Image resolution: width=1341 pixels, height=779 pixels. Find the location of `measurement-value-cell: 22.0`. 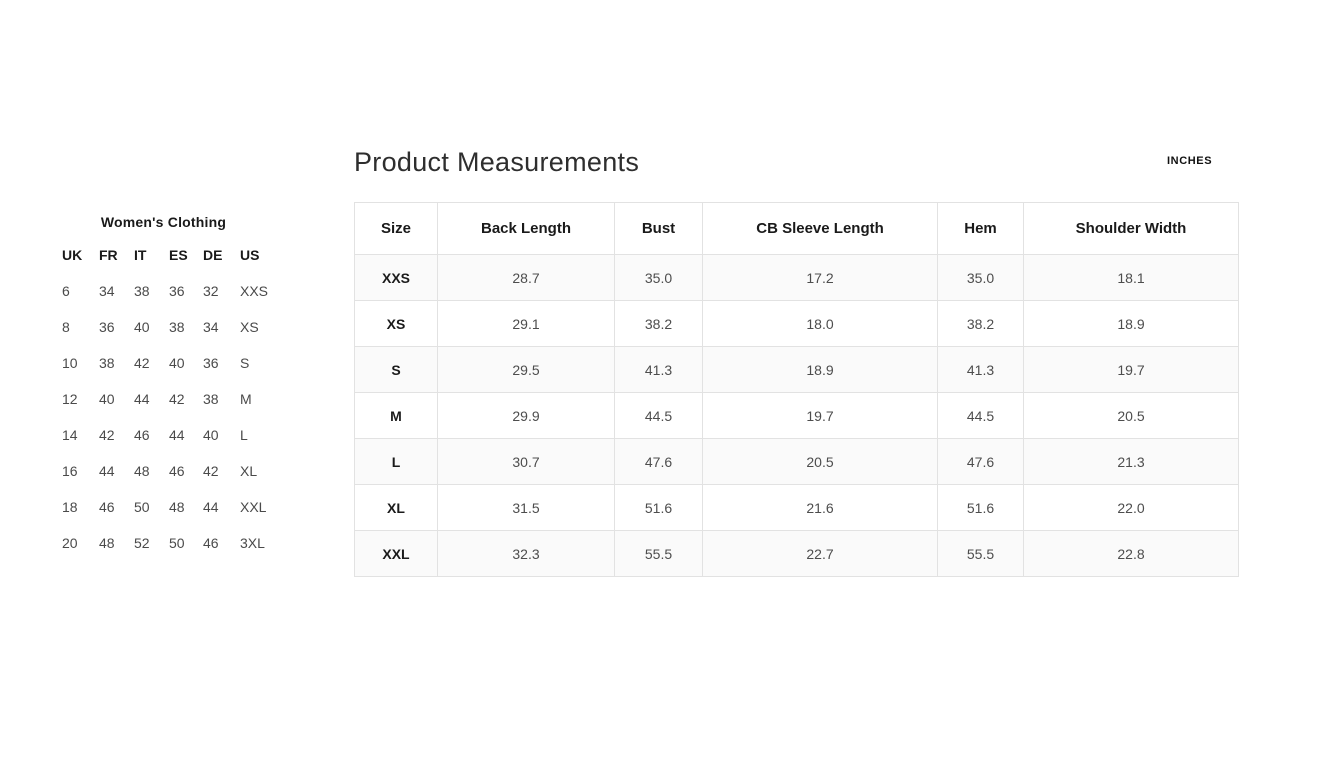

measurement-value-cell: 22.0 is located at coordinates (1131, 507).